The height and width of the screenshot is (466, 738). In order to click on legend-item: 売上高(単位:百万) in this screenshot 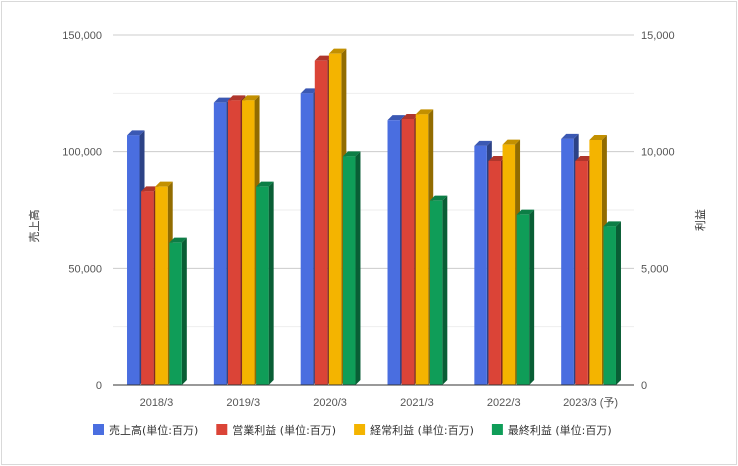, I will do `click(145, 430)`.